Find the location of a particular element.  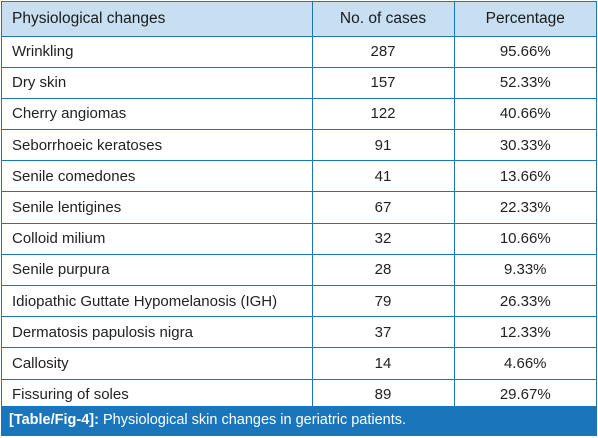

table-row: Senile purpura 28 9.33% is located at coordinates (299, 270).